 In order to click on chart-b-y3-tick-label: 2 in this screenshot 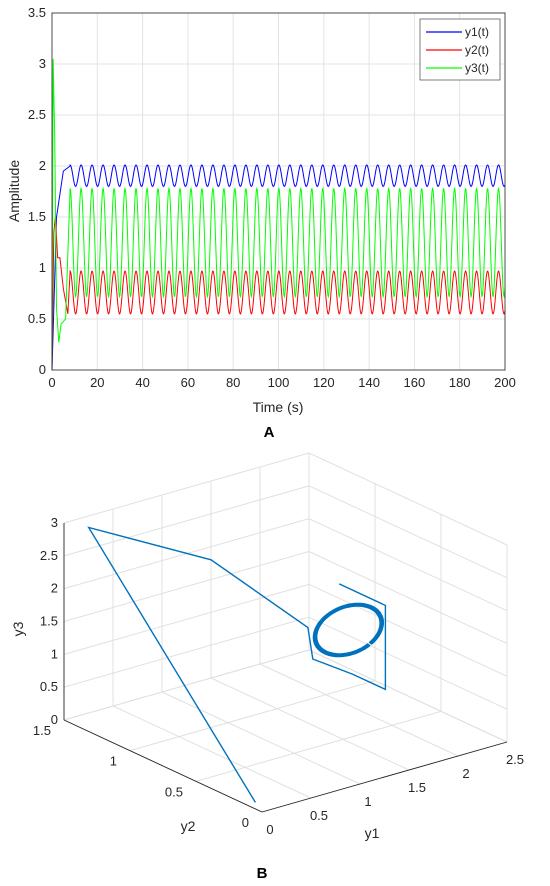, I will do `click(54, 588)`.